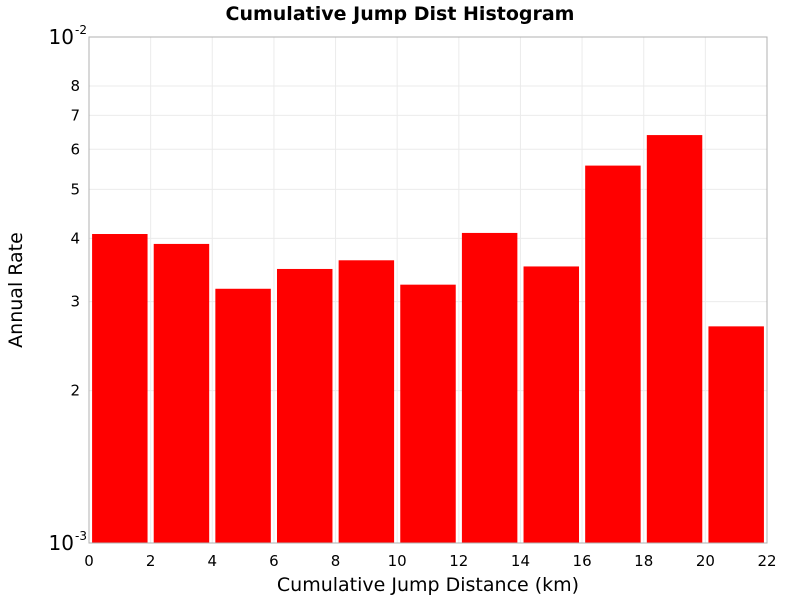 The height and width of the screenshot is (600, 800). I want to click on y-major-tick-exponent: -3, so click(81, 536).